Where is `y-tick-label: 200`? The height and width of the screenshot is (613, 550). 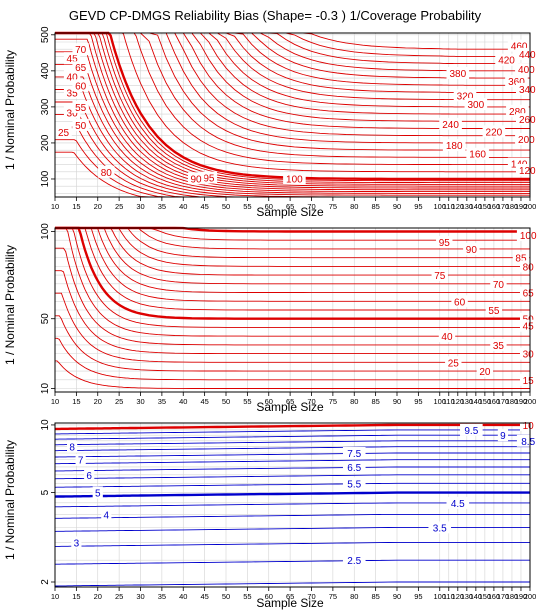
y-tick-label: 200 is located at coordinates (45, 142).